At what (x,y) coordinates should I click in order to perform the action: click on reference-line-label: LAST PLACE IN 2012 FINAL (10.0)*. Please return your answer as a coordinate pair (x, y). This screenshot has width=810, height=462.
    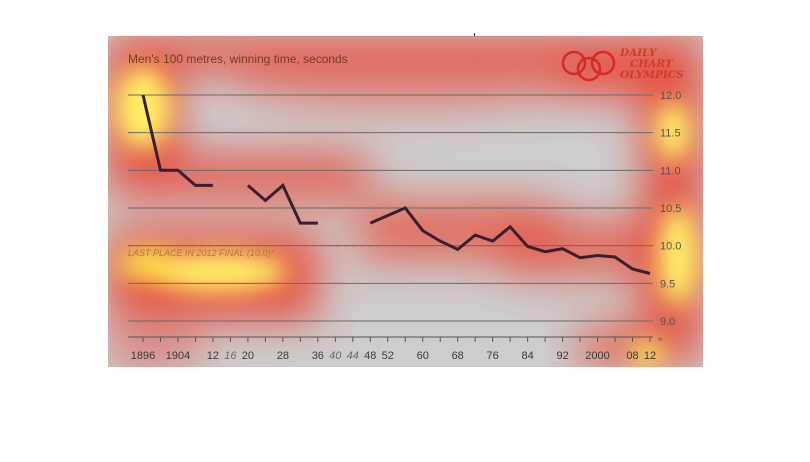
    Looking at the image, I should click on (201, 253).